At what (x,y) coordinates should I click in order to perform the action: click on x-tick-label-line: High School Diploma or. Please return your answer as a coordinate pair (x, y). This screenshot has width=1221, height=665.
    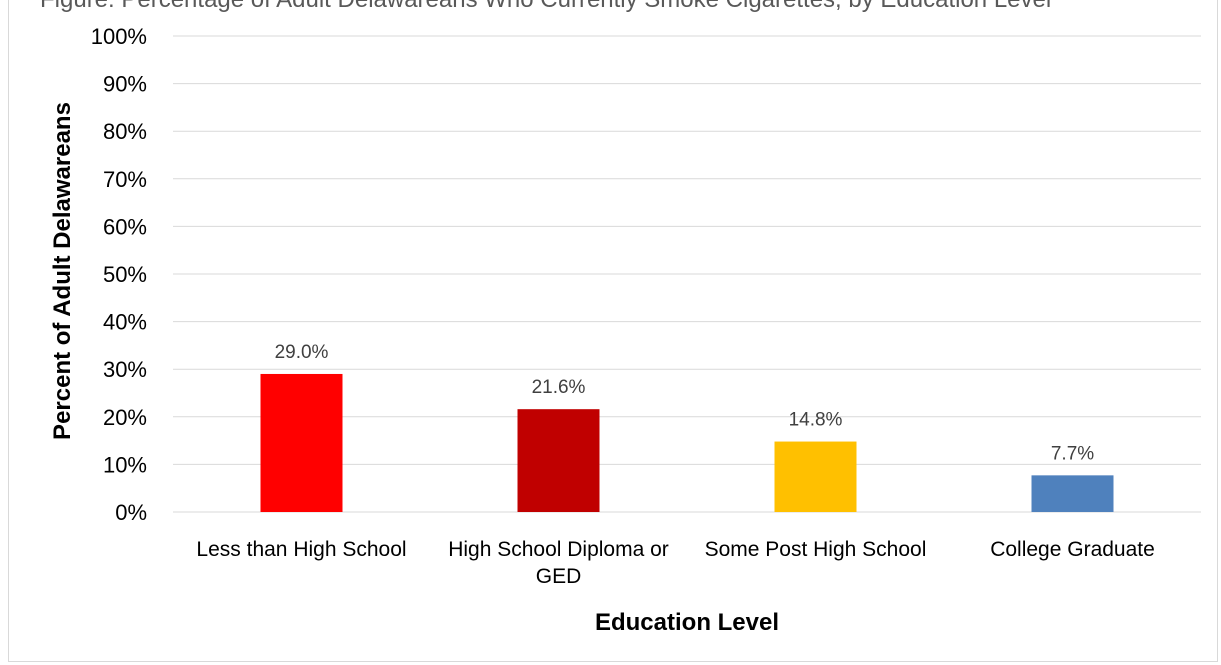
    Looking at the image, I should click on (558, 549).